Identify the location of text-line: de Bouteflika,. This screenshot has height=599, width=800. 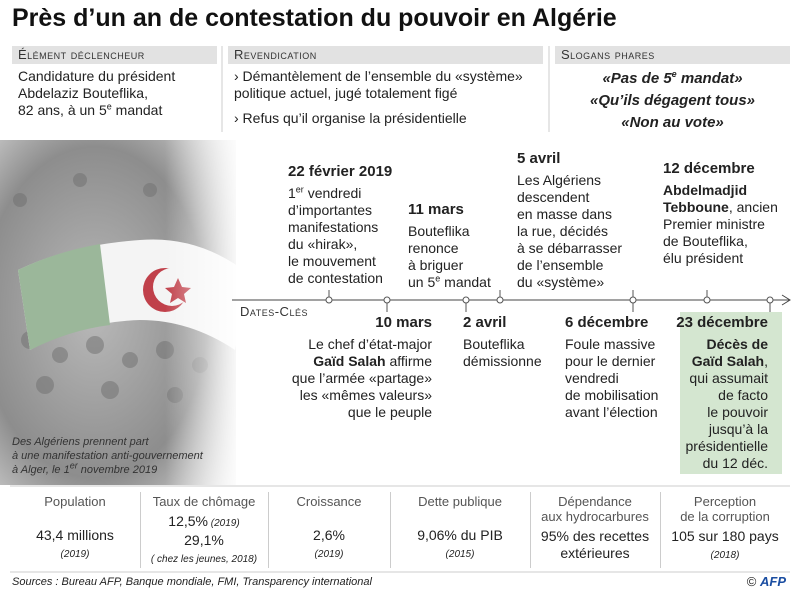
(720, 241).